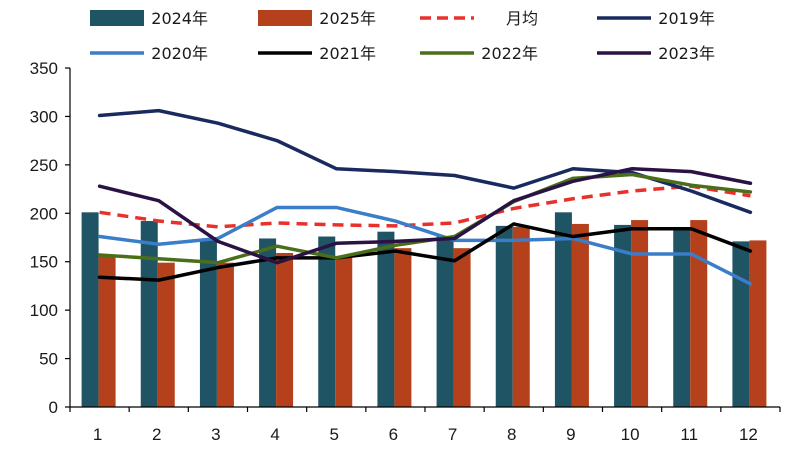 This screenshot has height=454, width=801. Describe the element at coordinates (386, 319) in the screenshot. I see `bar-2024年-6` at that location.